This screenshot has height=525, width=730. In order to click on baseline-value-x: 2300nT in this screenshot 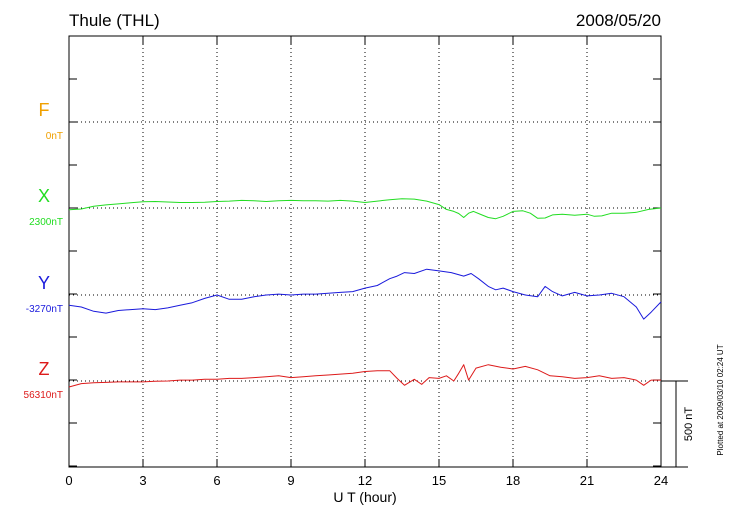, I will do `click(46, 222)`.